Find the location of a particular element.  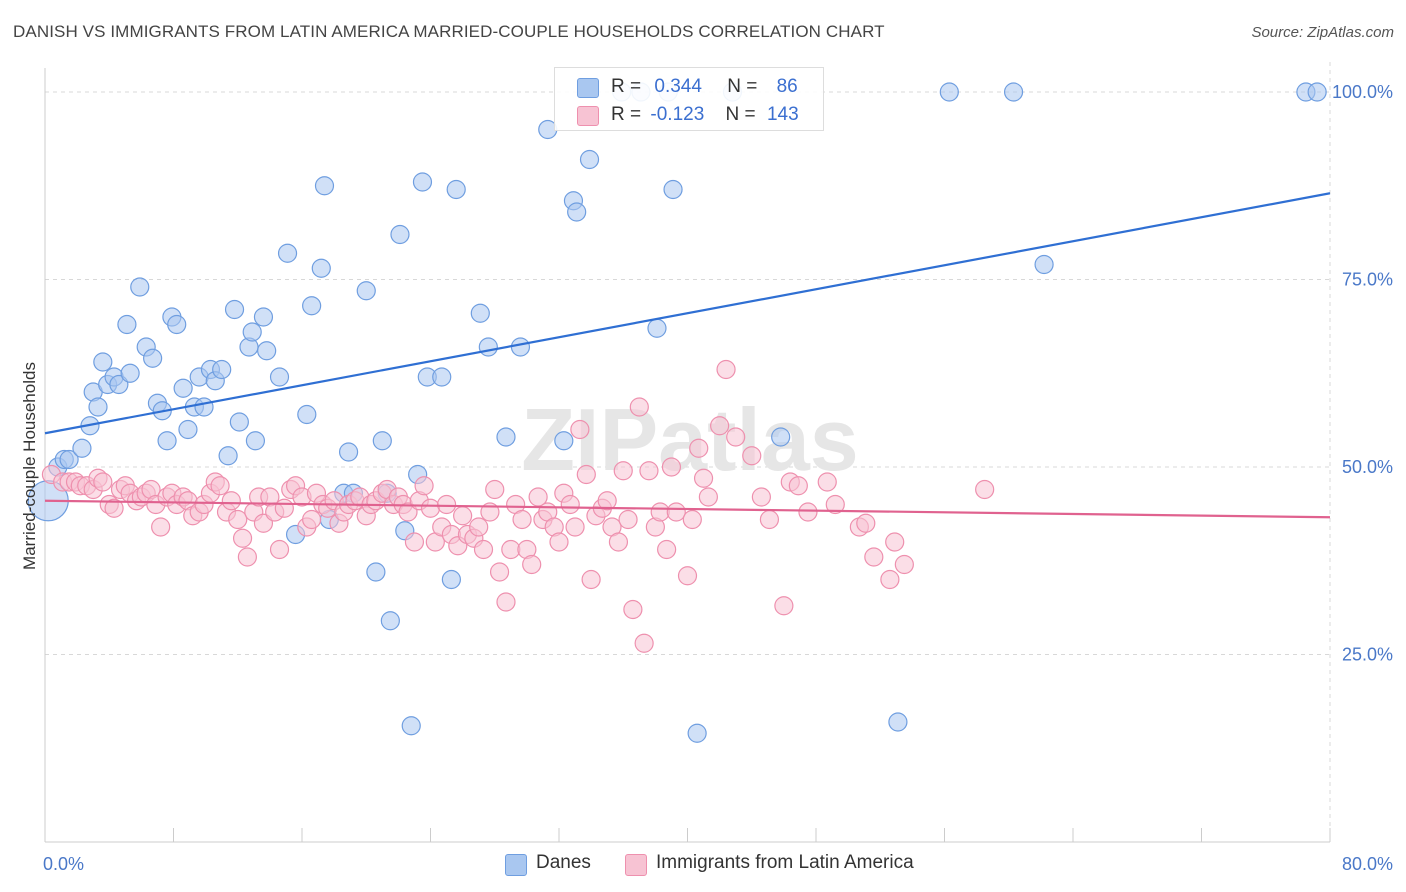

danes-r-value: 0.344 is located at coordinates (678, 86).